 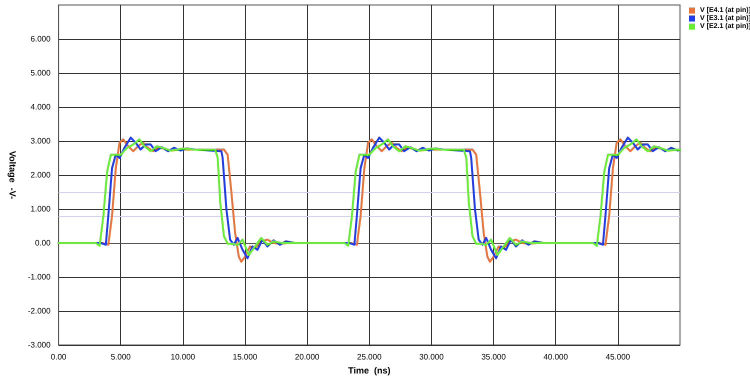 I want to click on x-tick-label: 15.000, so click(x=245, y=357).